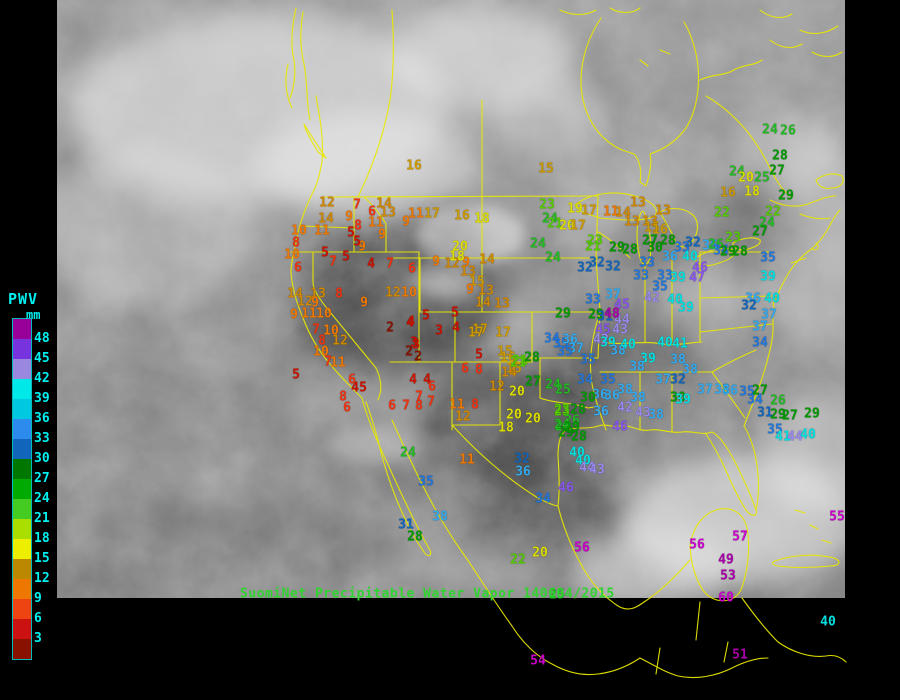 The width and height of the screenshot is (900, 700). I want to click on station-value: 9, so click(364, 303).